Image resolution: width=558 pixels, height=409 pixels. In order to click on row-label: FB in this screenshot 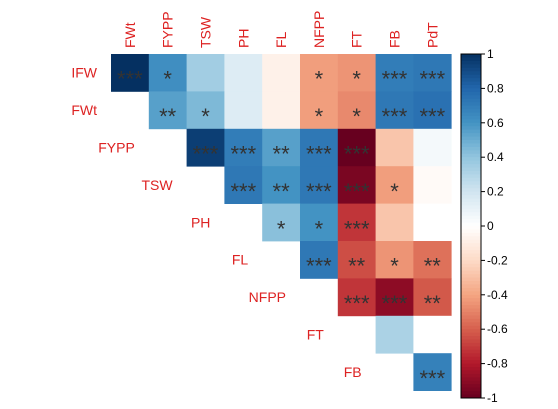, I will do `click(353, 372)`.